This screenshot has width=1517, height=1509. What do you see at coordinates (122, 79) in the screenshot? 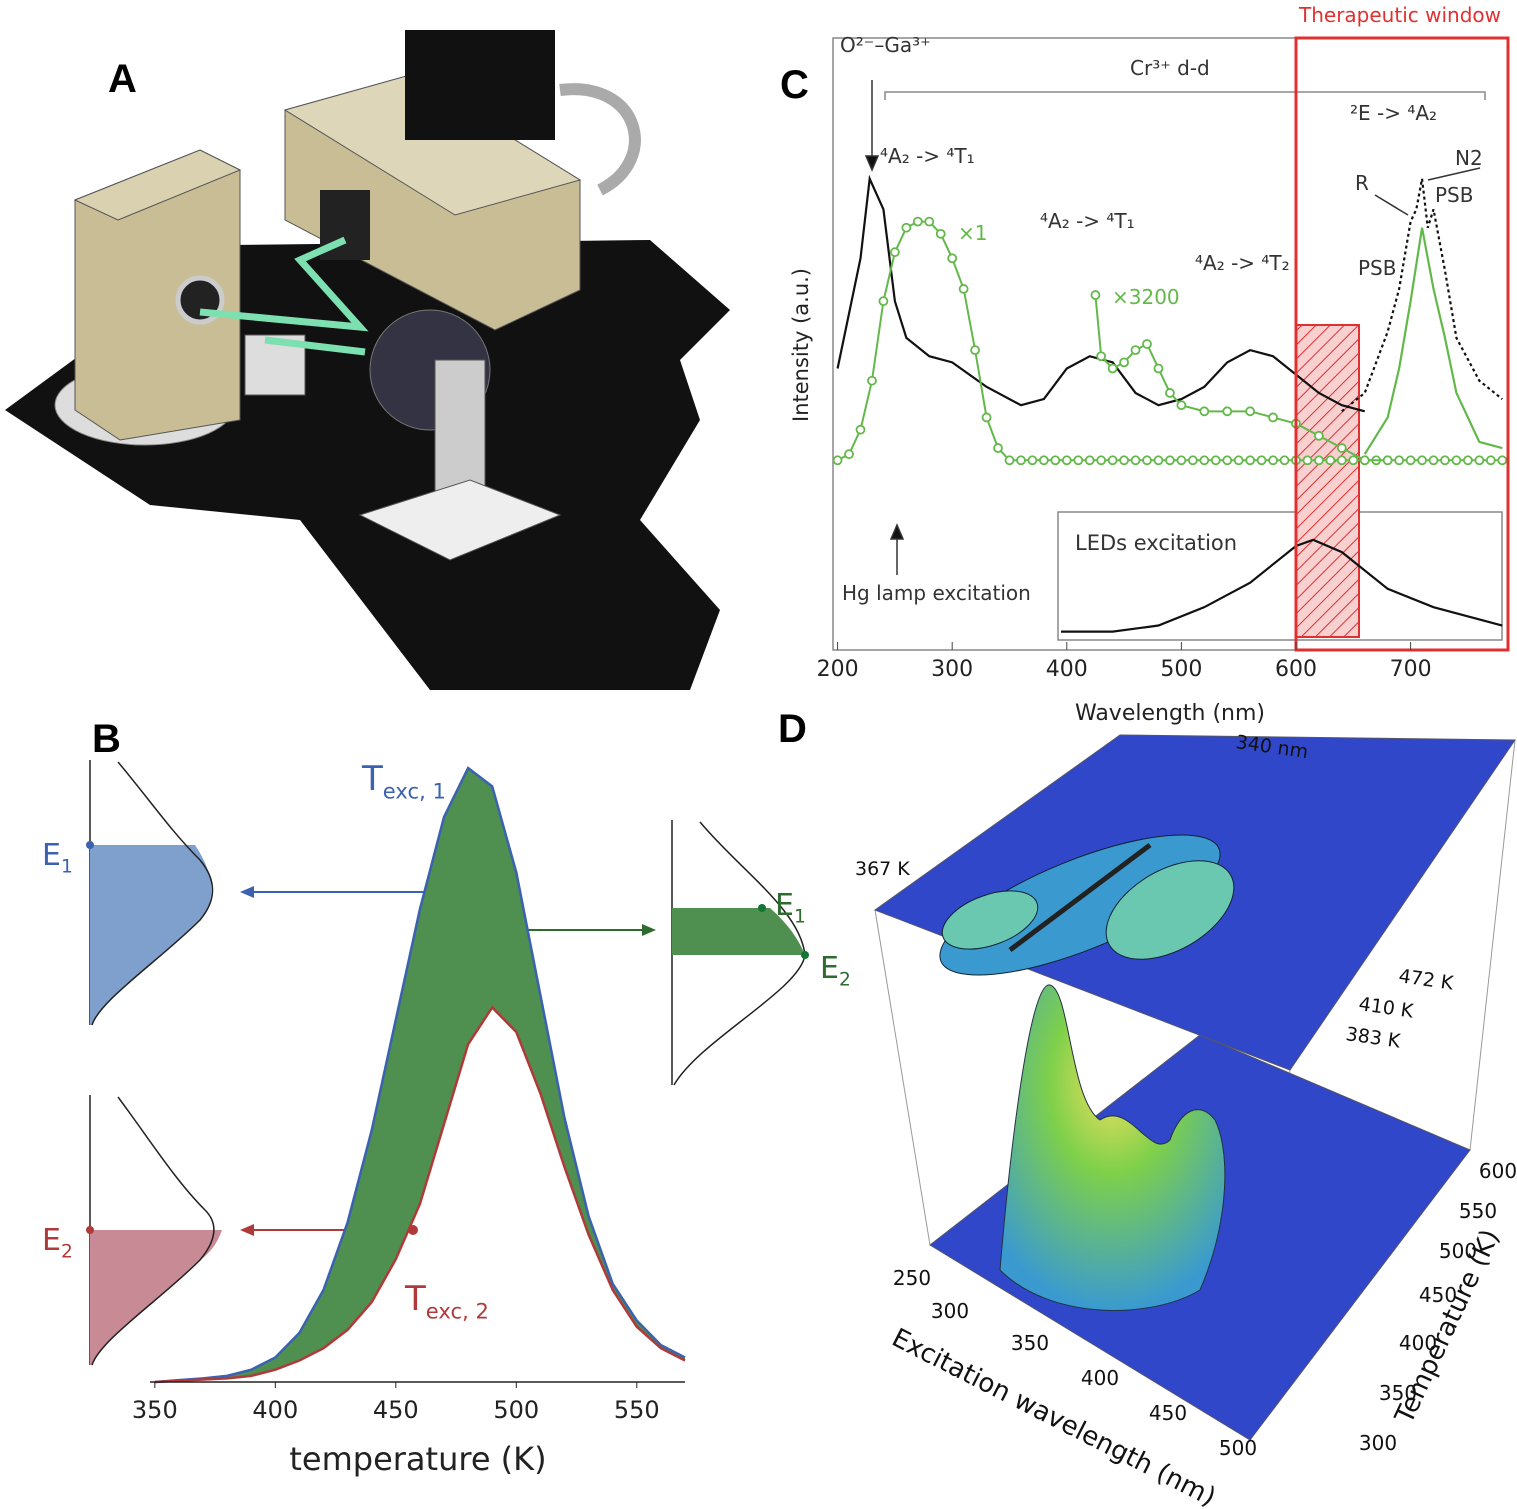
I see `panel-label: A` at bounding box center [122, 79].